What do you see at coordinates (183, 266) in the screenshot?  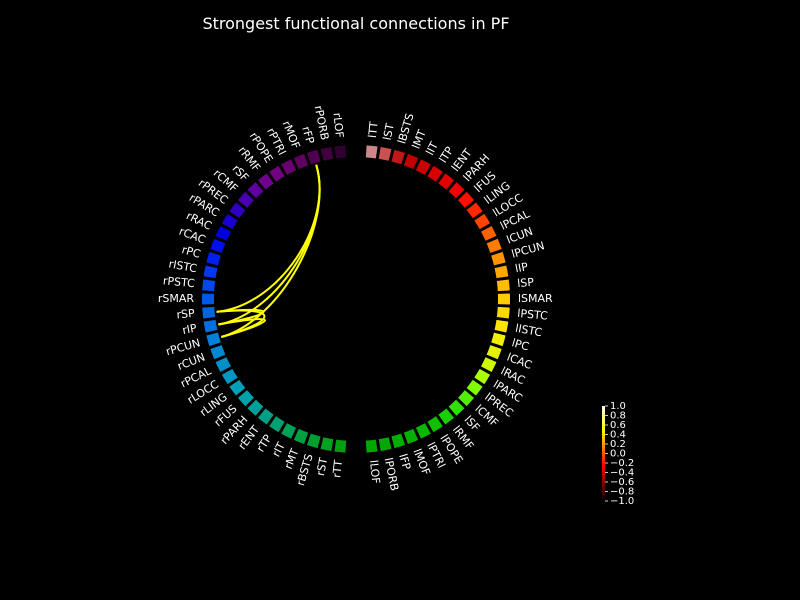 I see `node-label-rISTC: rISTC` at bounding box center [183, 266].